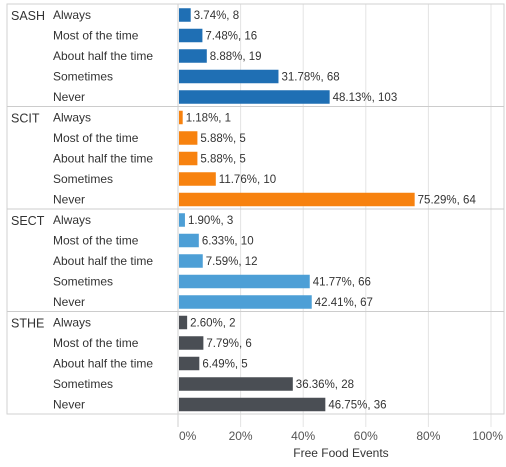 The height and width of the screenshot is (467, 506). Describe the element at coordinates (224, 365) in the screenshot. I see `data-label: 6.49%, 5` at that location.